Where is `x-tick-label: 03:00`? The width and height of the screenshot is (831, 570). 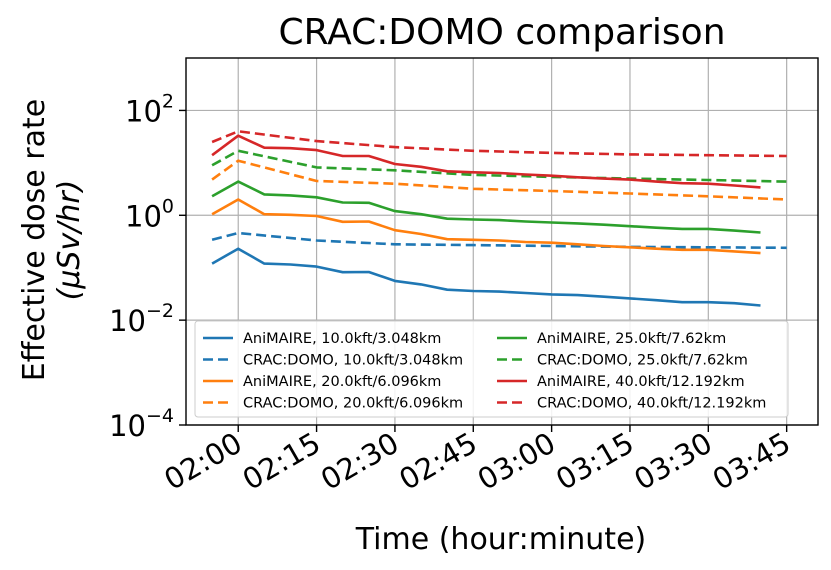
x-tick-label: 03:00 is located at coordinates (516, 461).